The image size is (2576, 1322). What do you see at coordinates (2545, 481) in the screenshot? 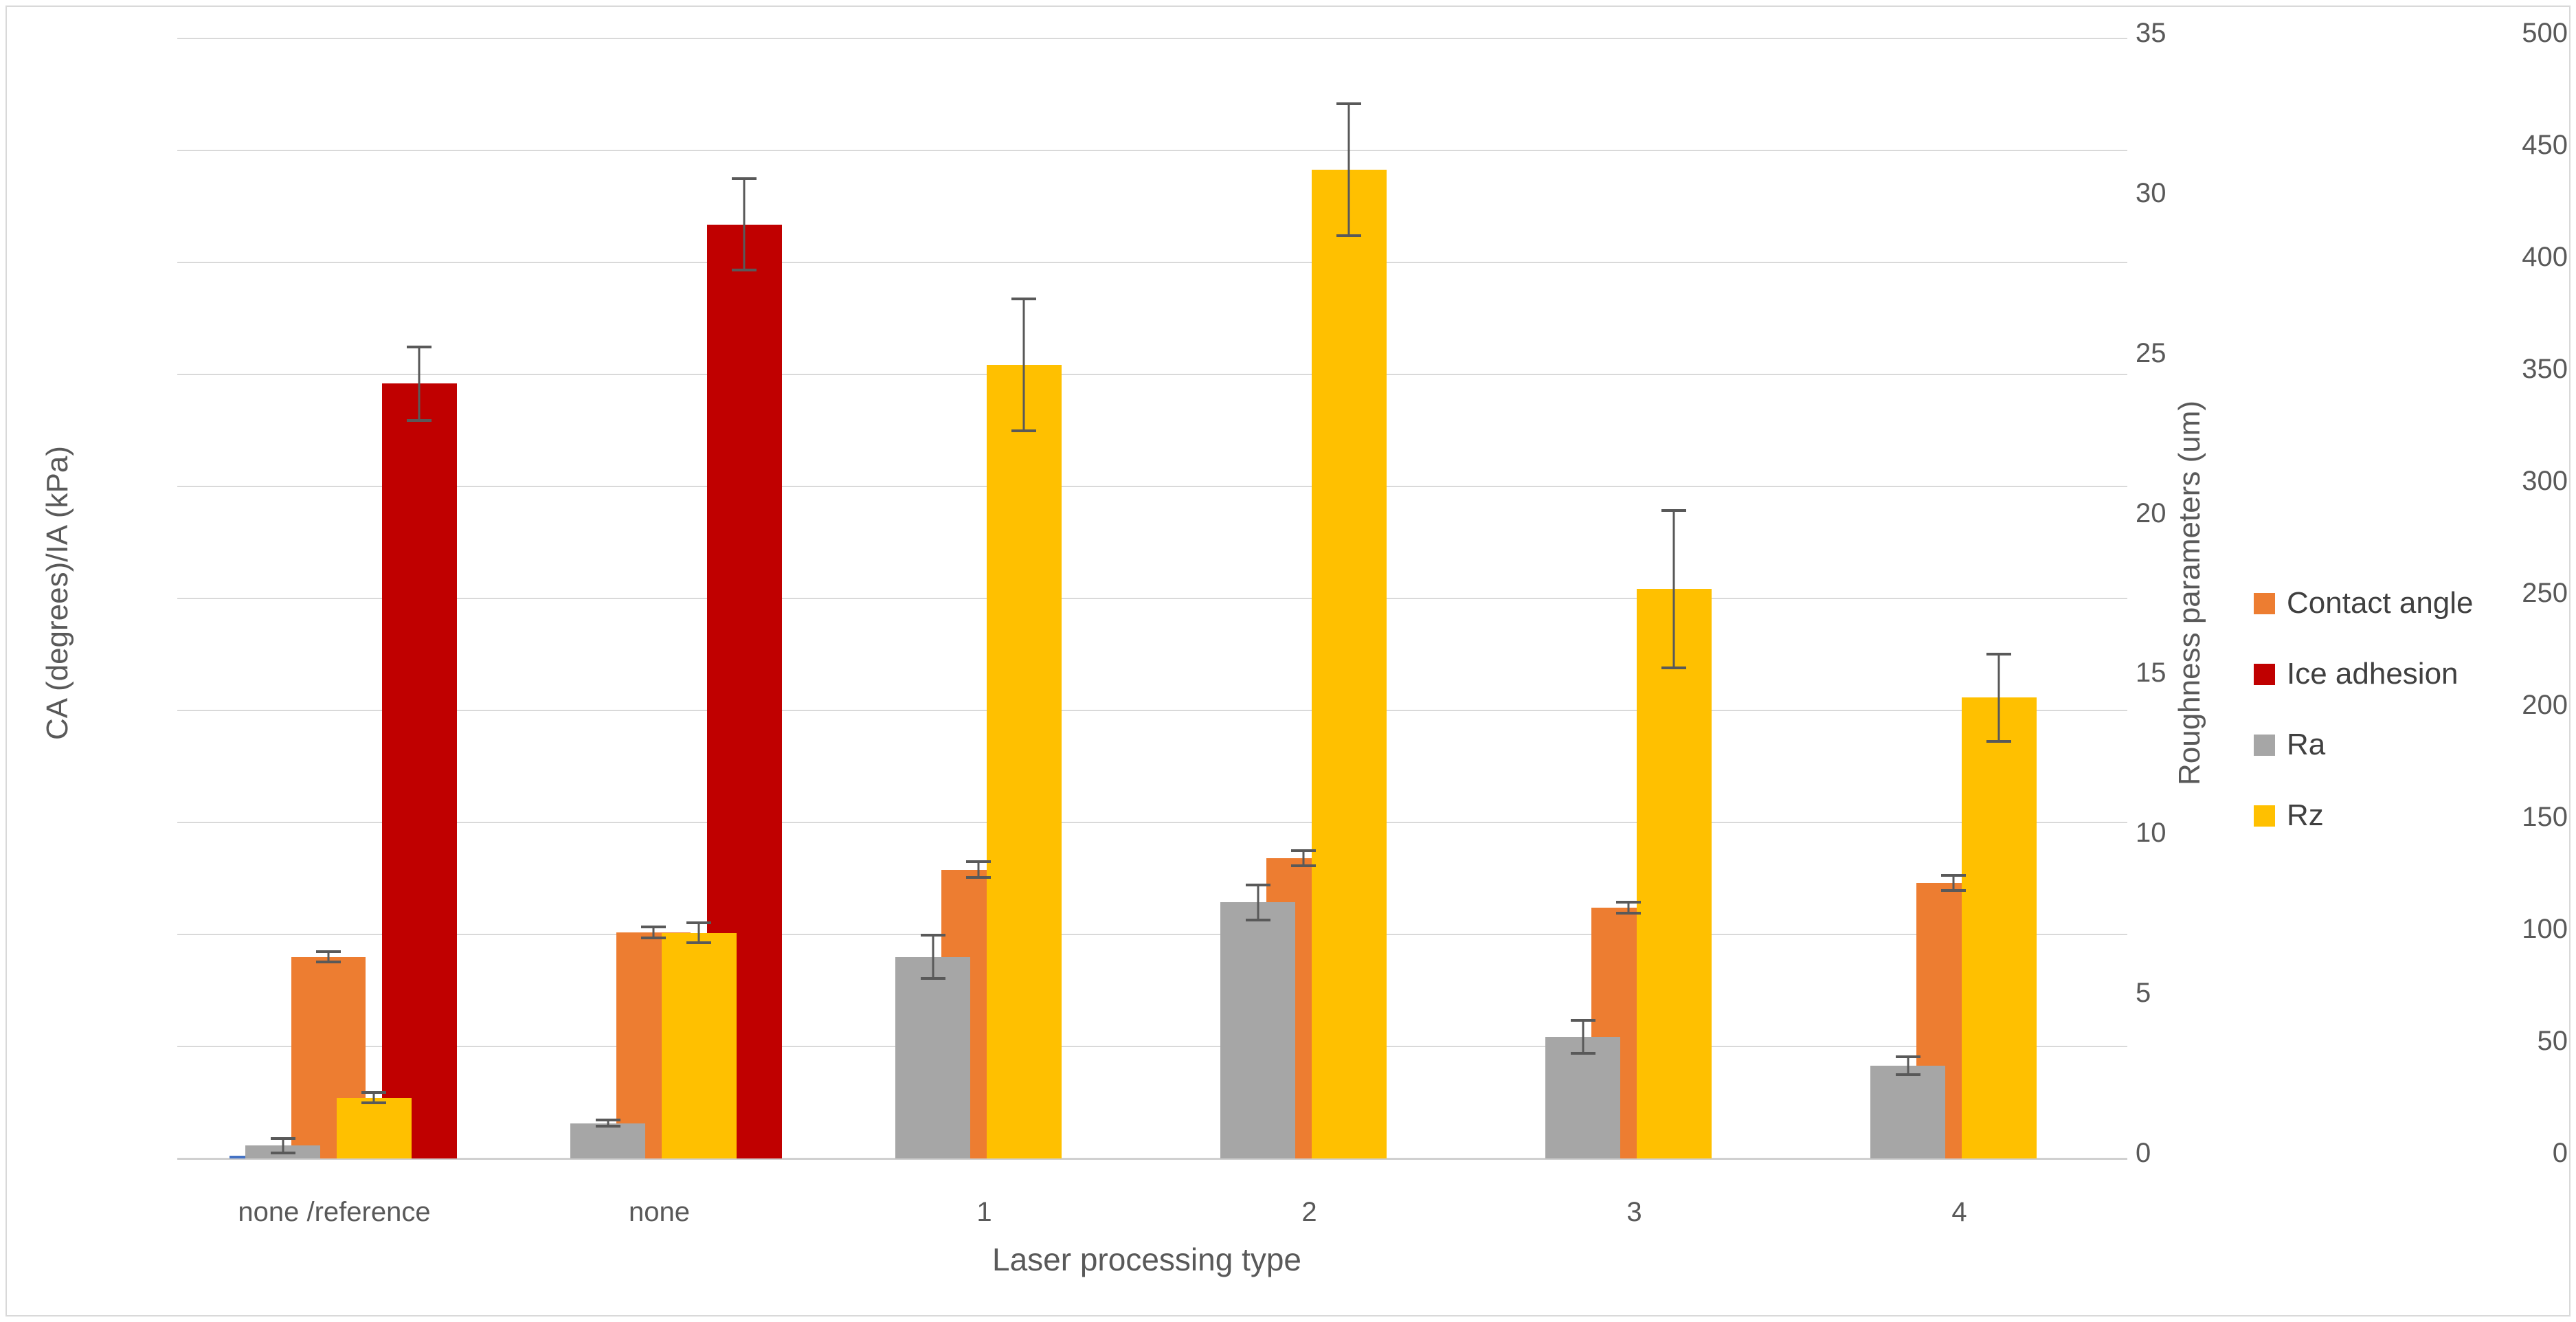
I see `left-axis-tick-label: 300` at bounding box center [2545, 481].